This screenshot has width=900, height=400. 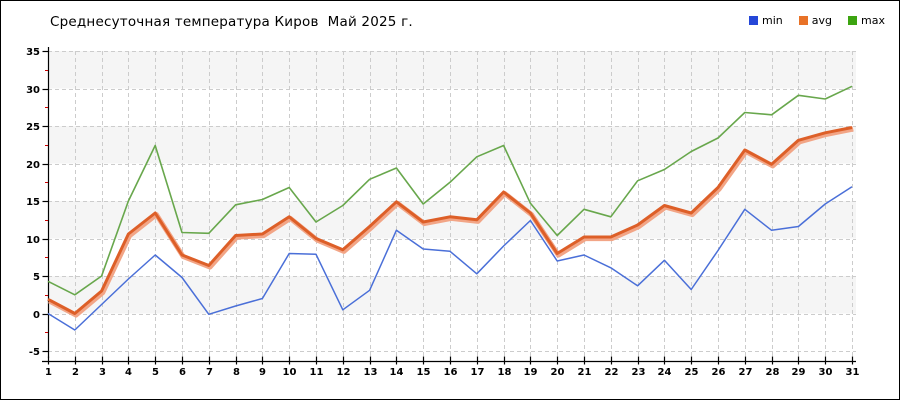 What do you see at coordinates (821, 20) in the screenshot?
I see `legend-label-avg: avg` at bounding box center [821, 20].